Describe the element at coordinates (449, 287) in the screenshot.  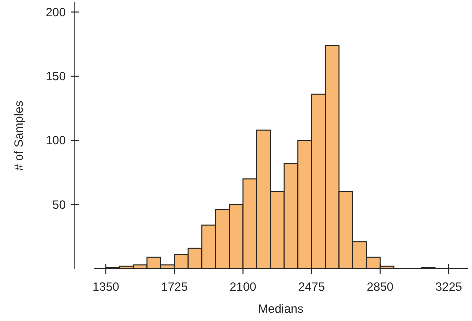
I see `x-tick-label: 3225` at that location.